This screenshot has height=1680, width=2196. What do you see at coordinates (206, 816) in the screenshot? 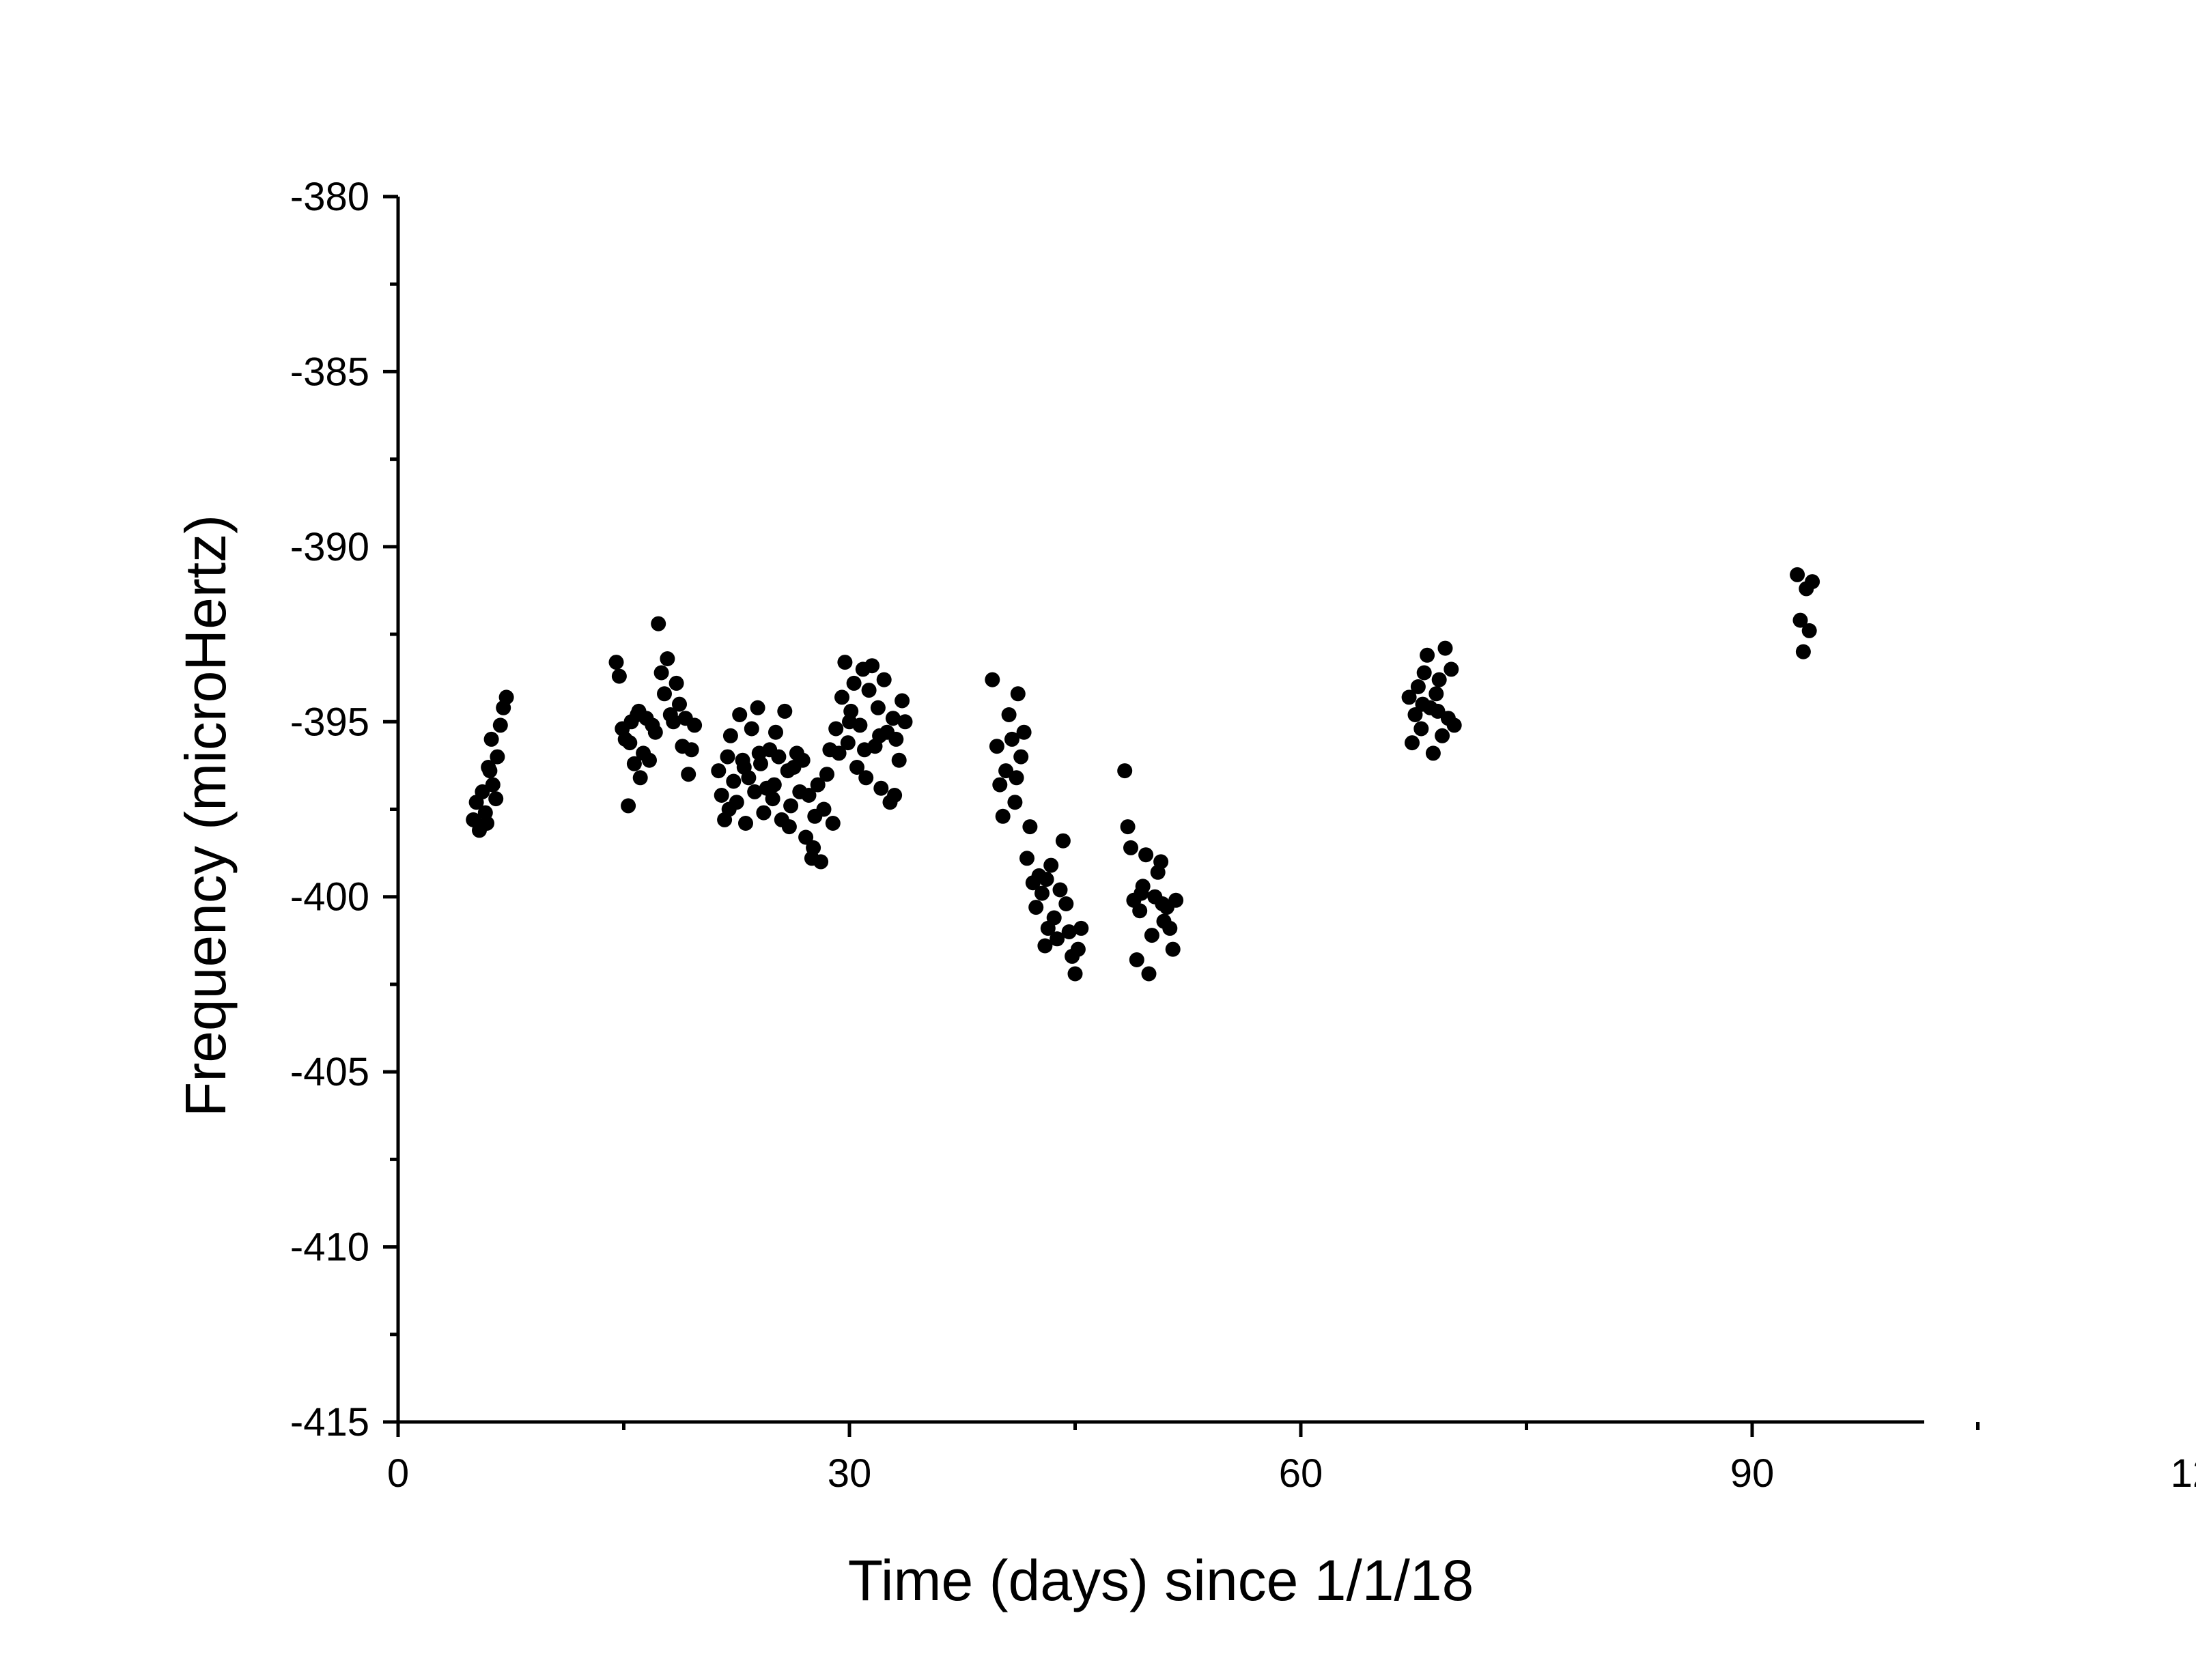
I see `y-axis-title: Frequency (microHertz)` at bounding box center [206, 816].